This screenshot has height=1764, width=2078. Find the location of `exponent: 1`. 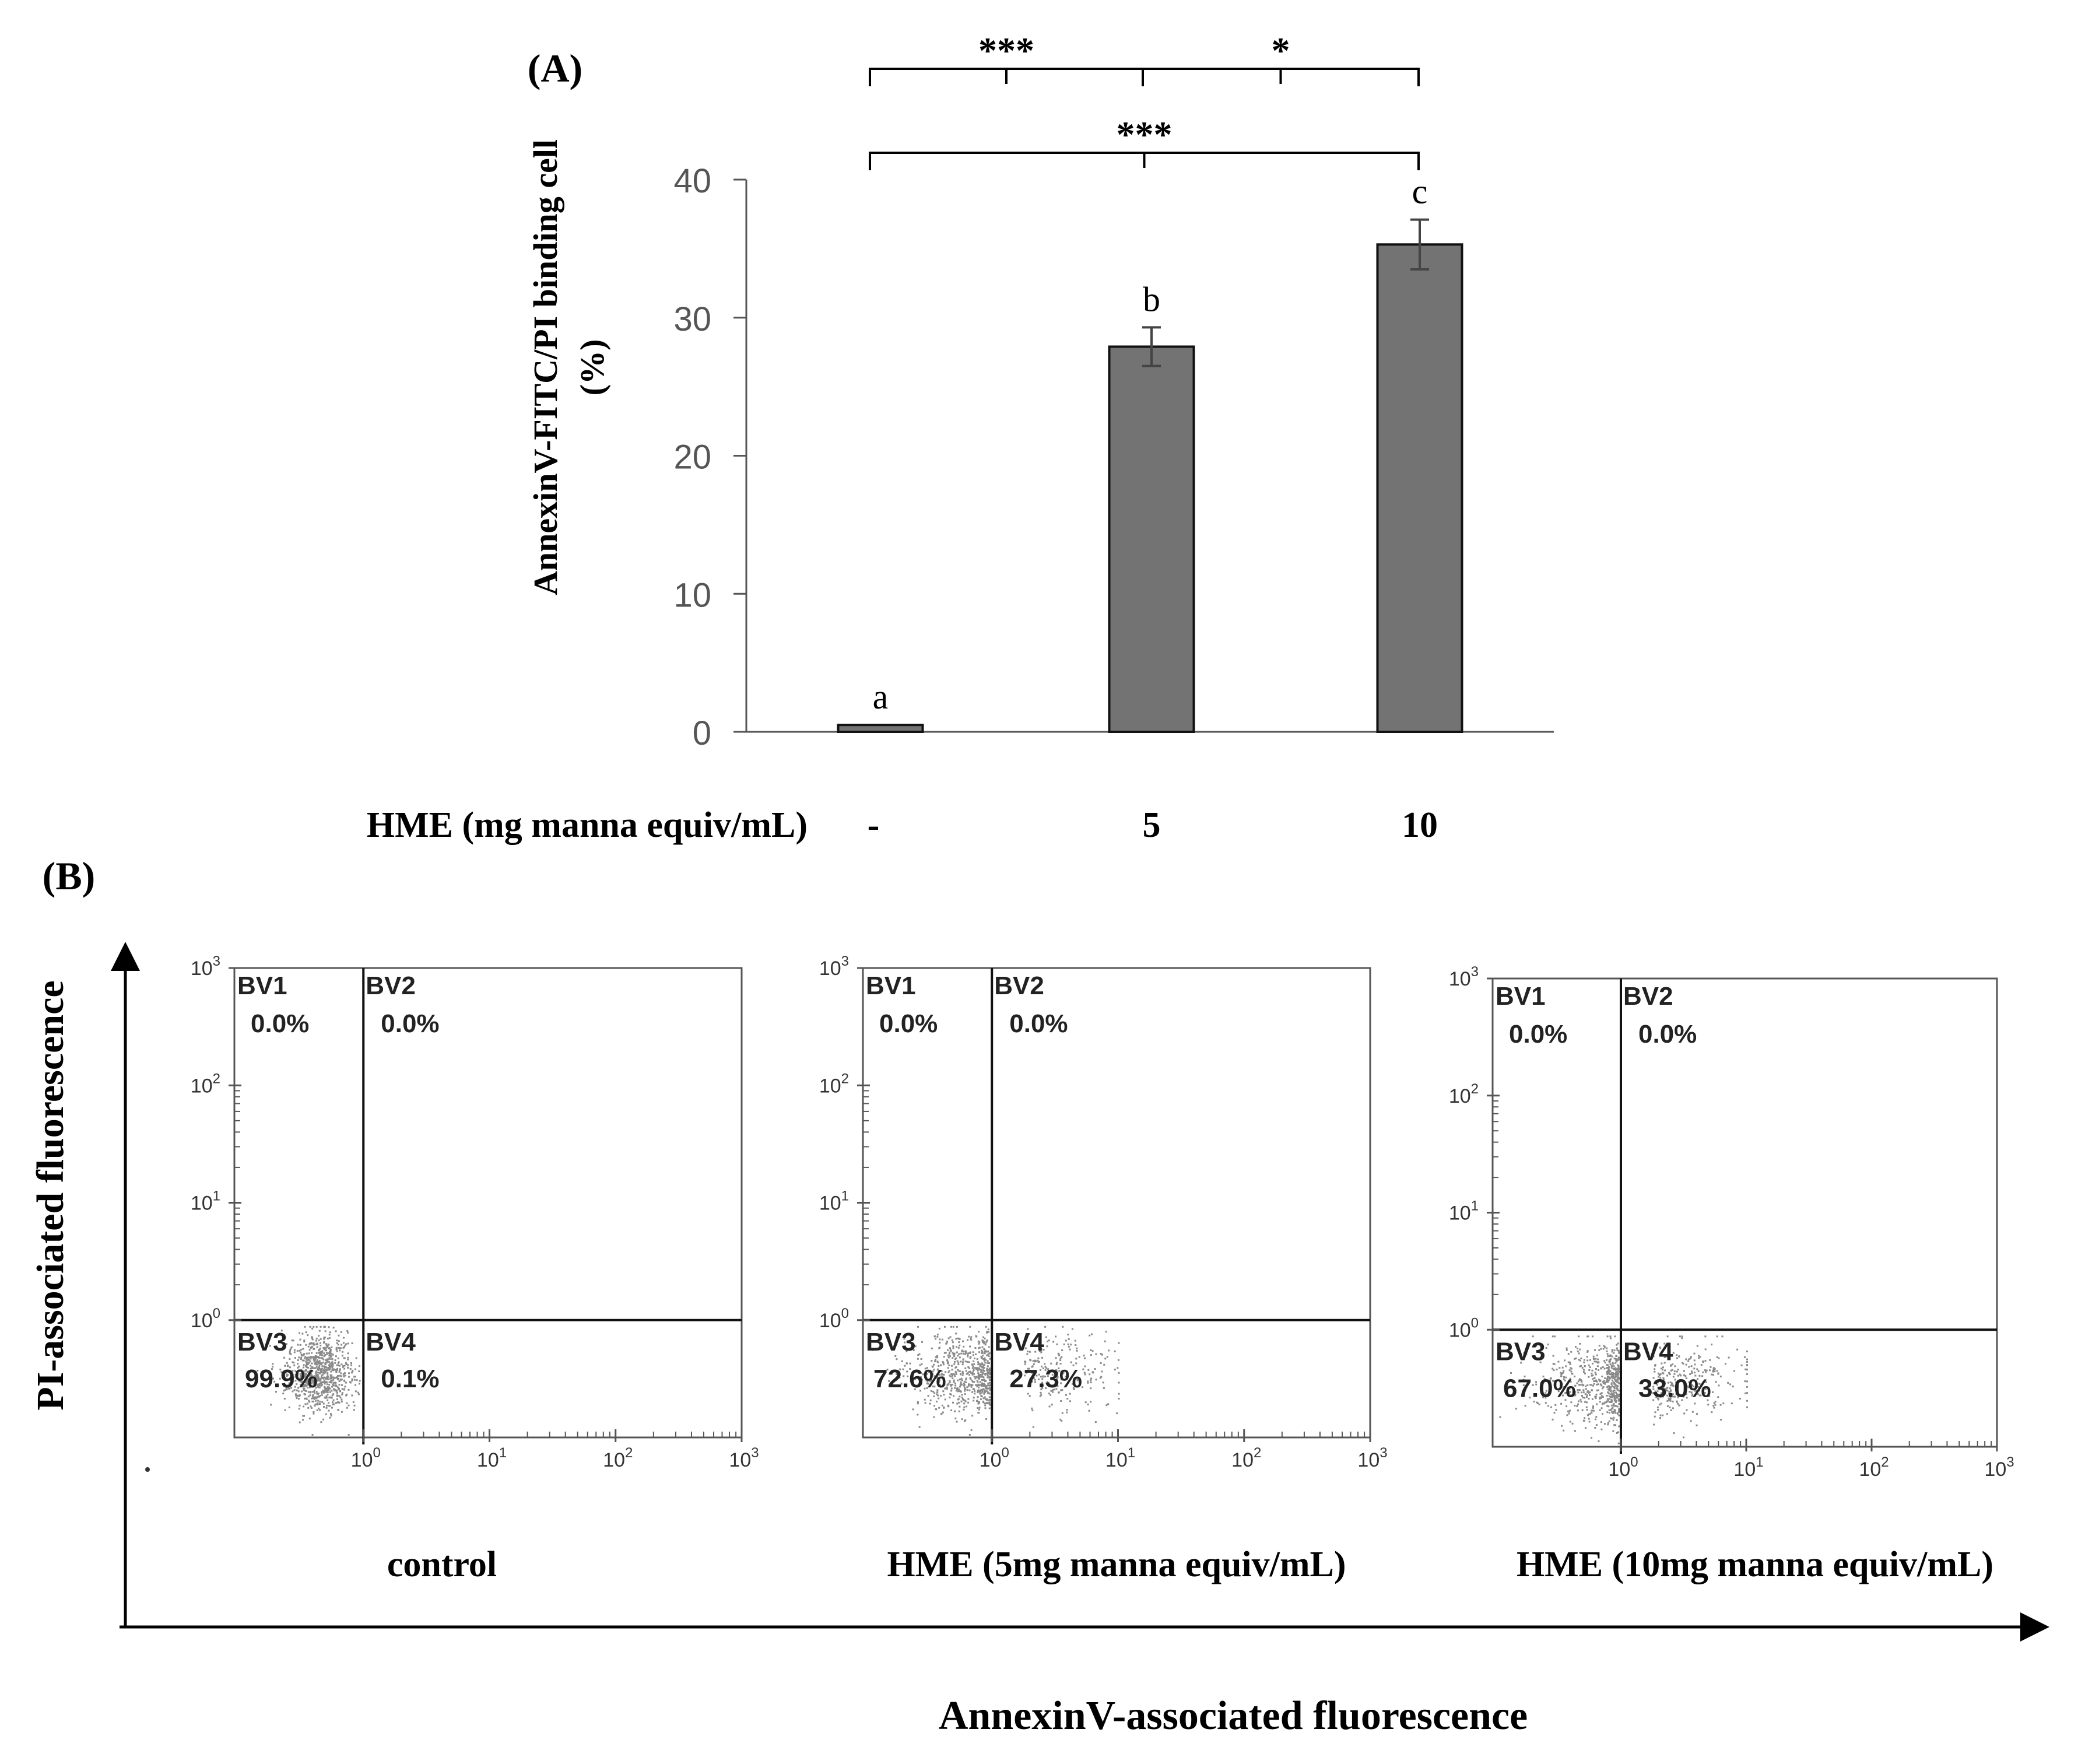

exponent: 1 is located at coordinates (1759, 1462).